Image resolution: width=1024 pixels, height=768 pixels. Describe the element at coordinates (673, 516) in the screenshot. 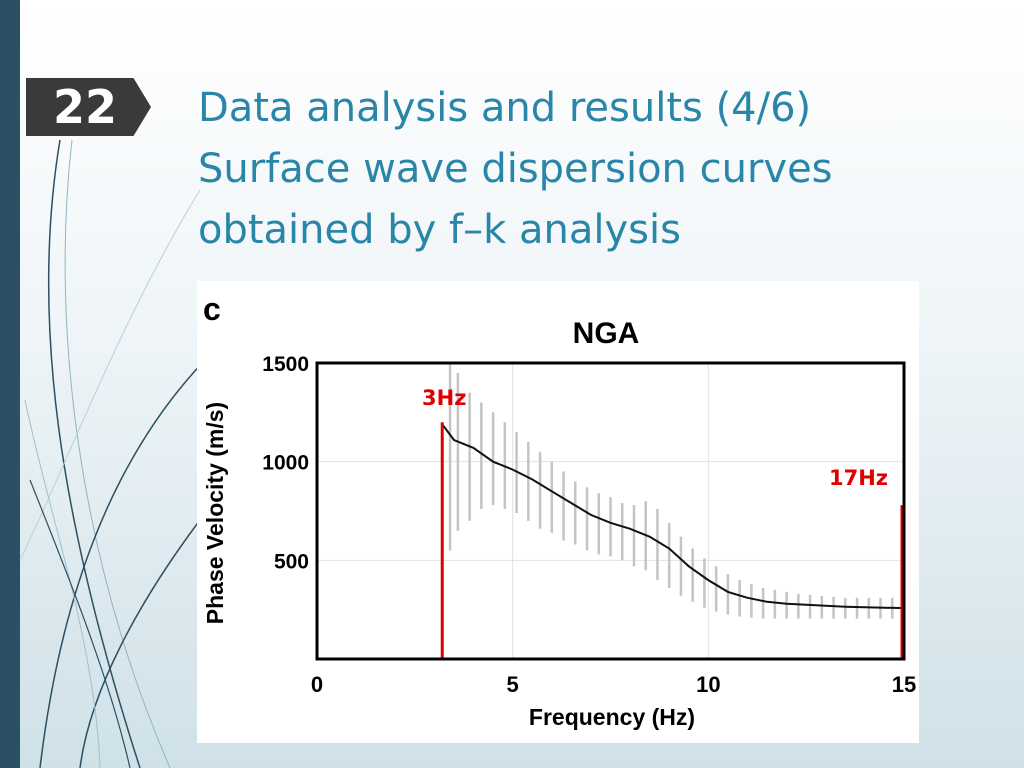

I see `dispersion-curve` at that location.